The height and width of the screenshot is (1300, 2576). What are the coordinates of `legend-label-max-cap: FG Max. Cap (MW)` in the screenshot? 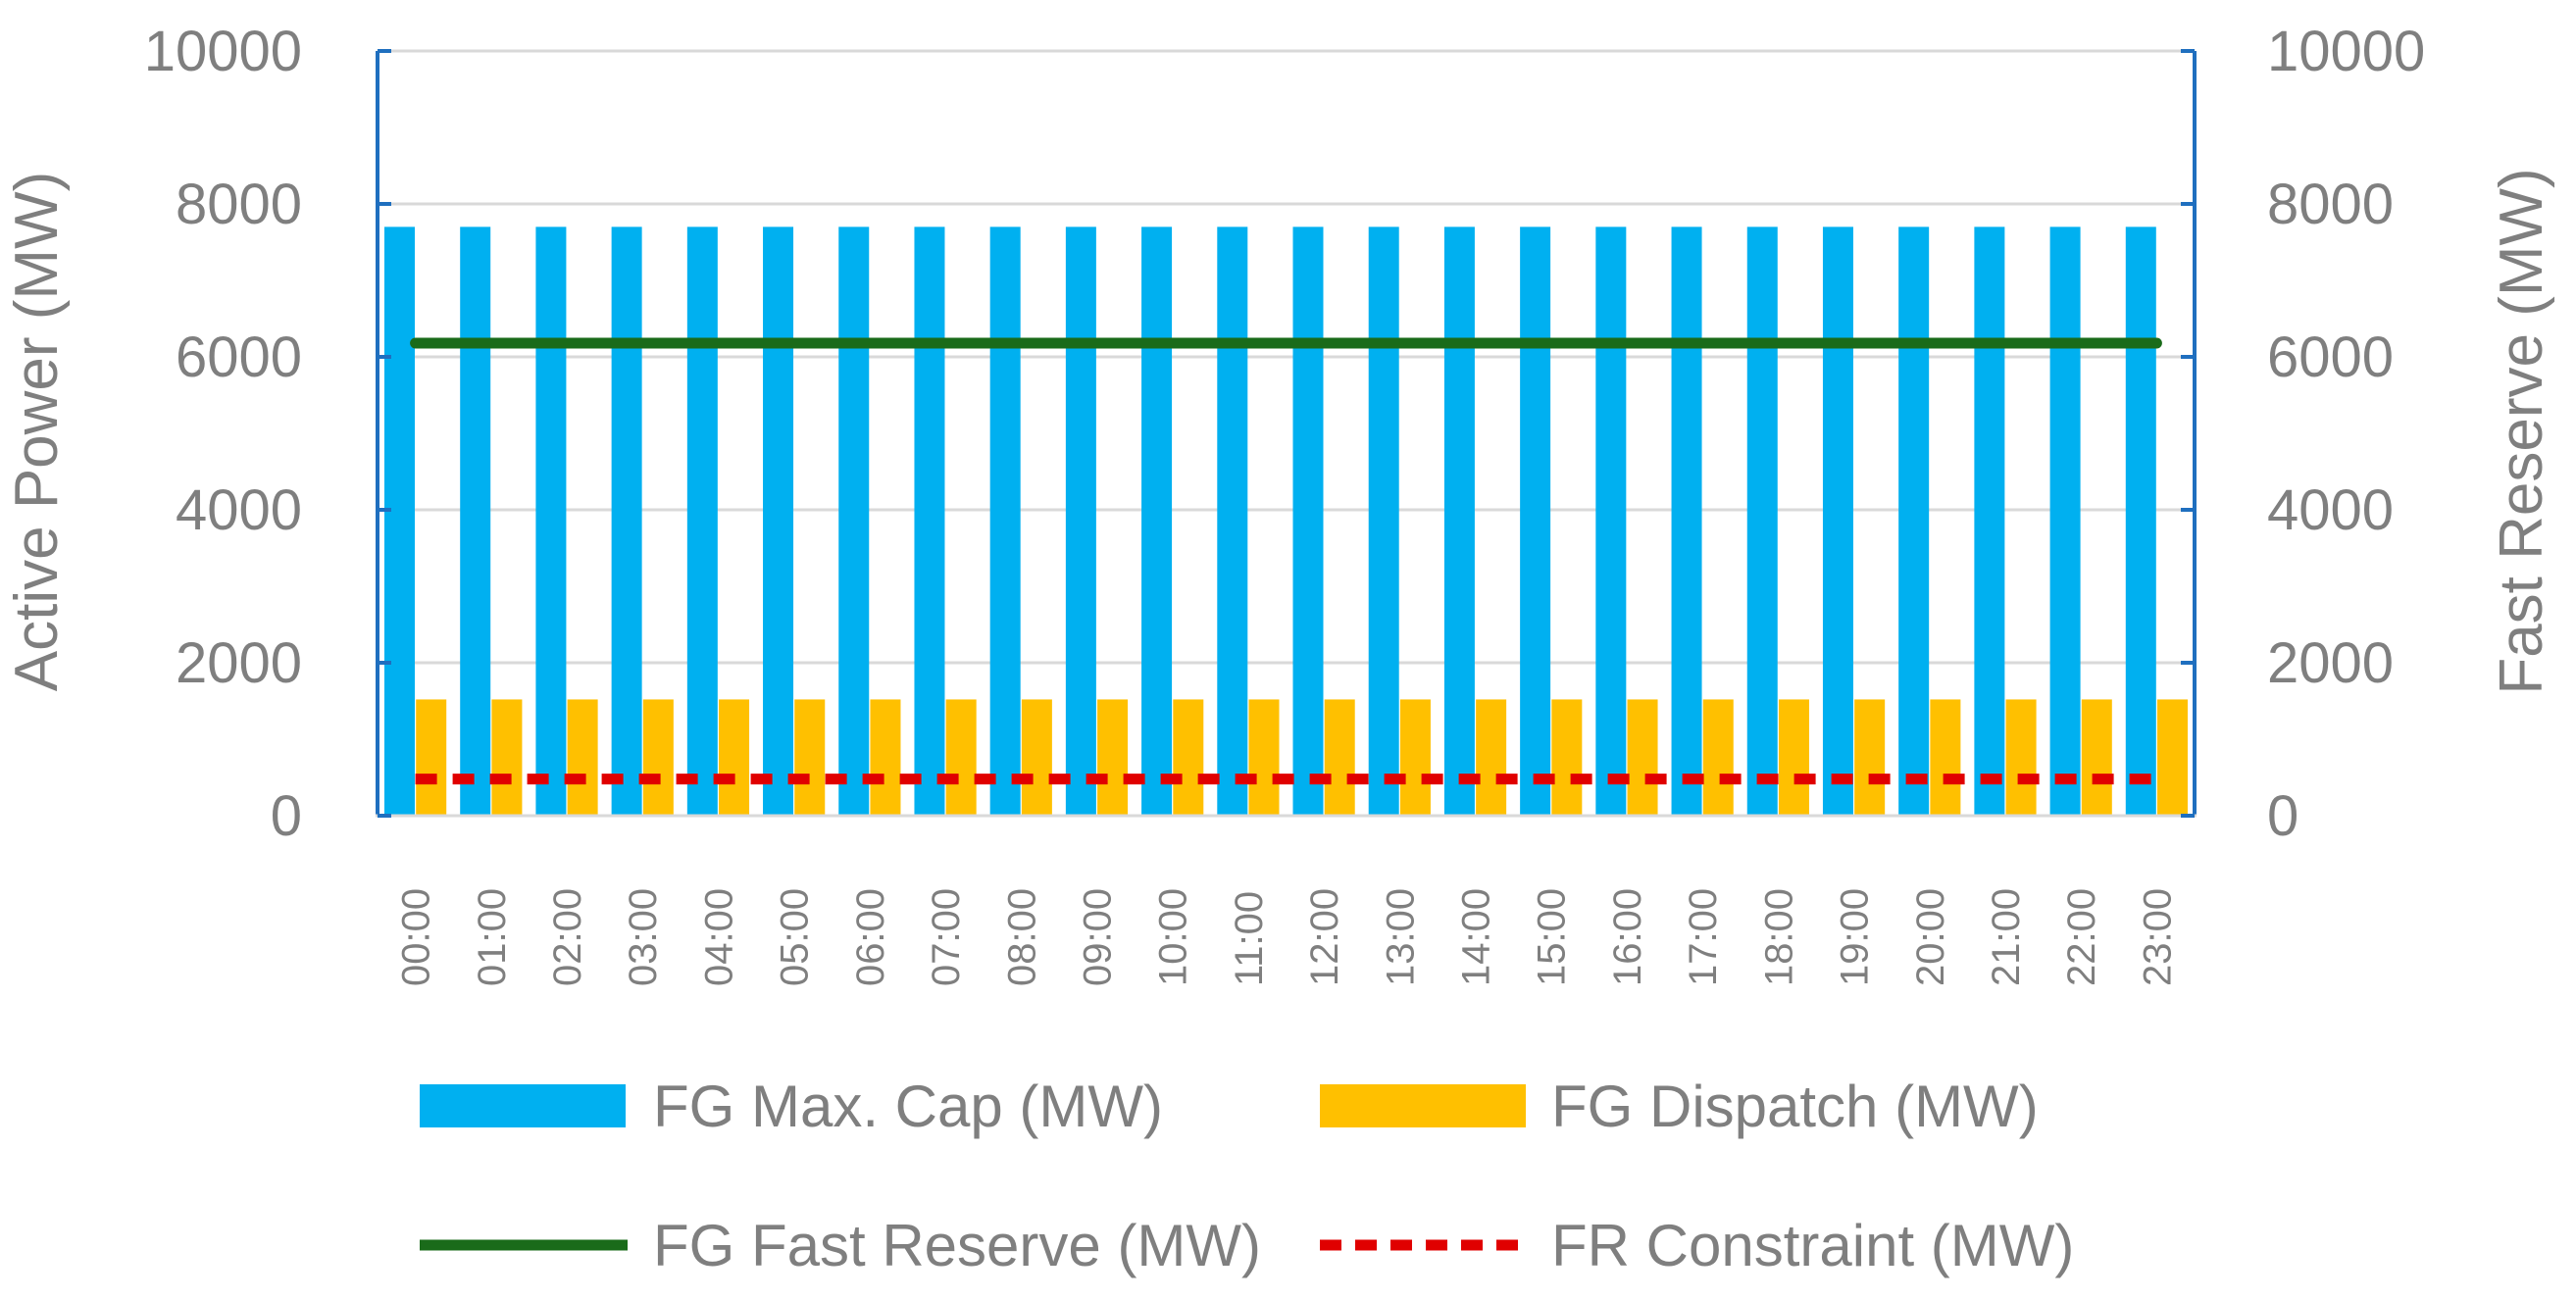 It's located at (908, 1106).